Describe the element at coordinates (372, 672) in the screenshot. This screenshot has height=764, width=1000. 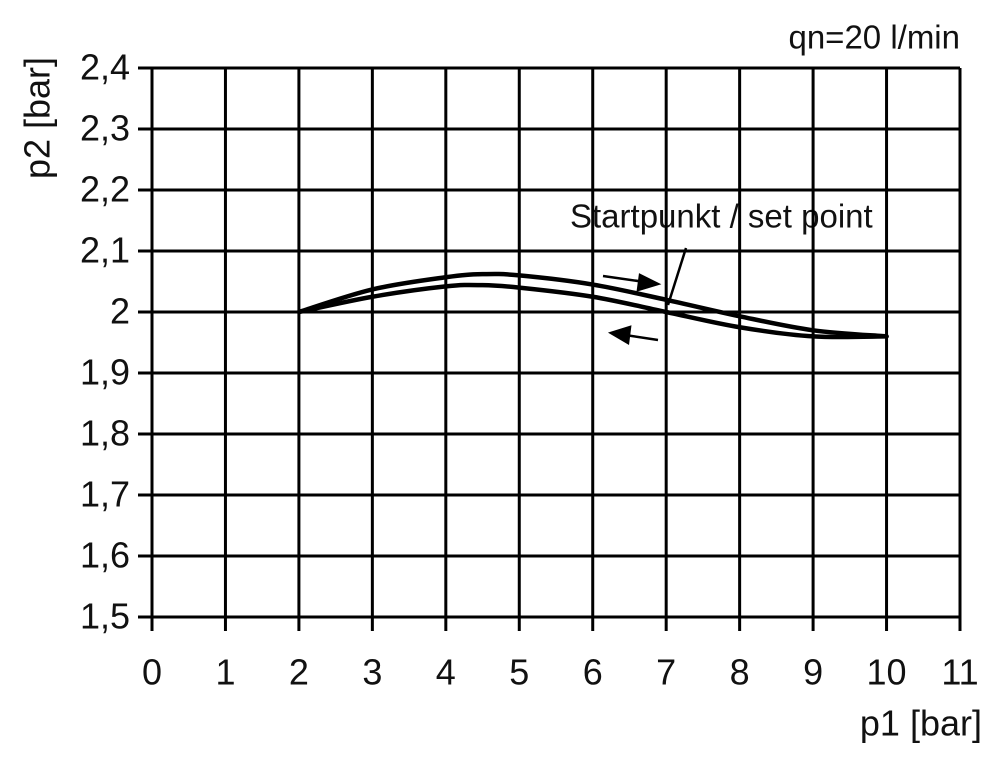
I see `x-tick-label: 3` at that location.